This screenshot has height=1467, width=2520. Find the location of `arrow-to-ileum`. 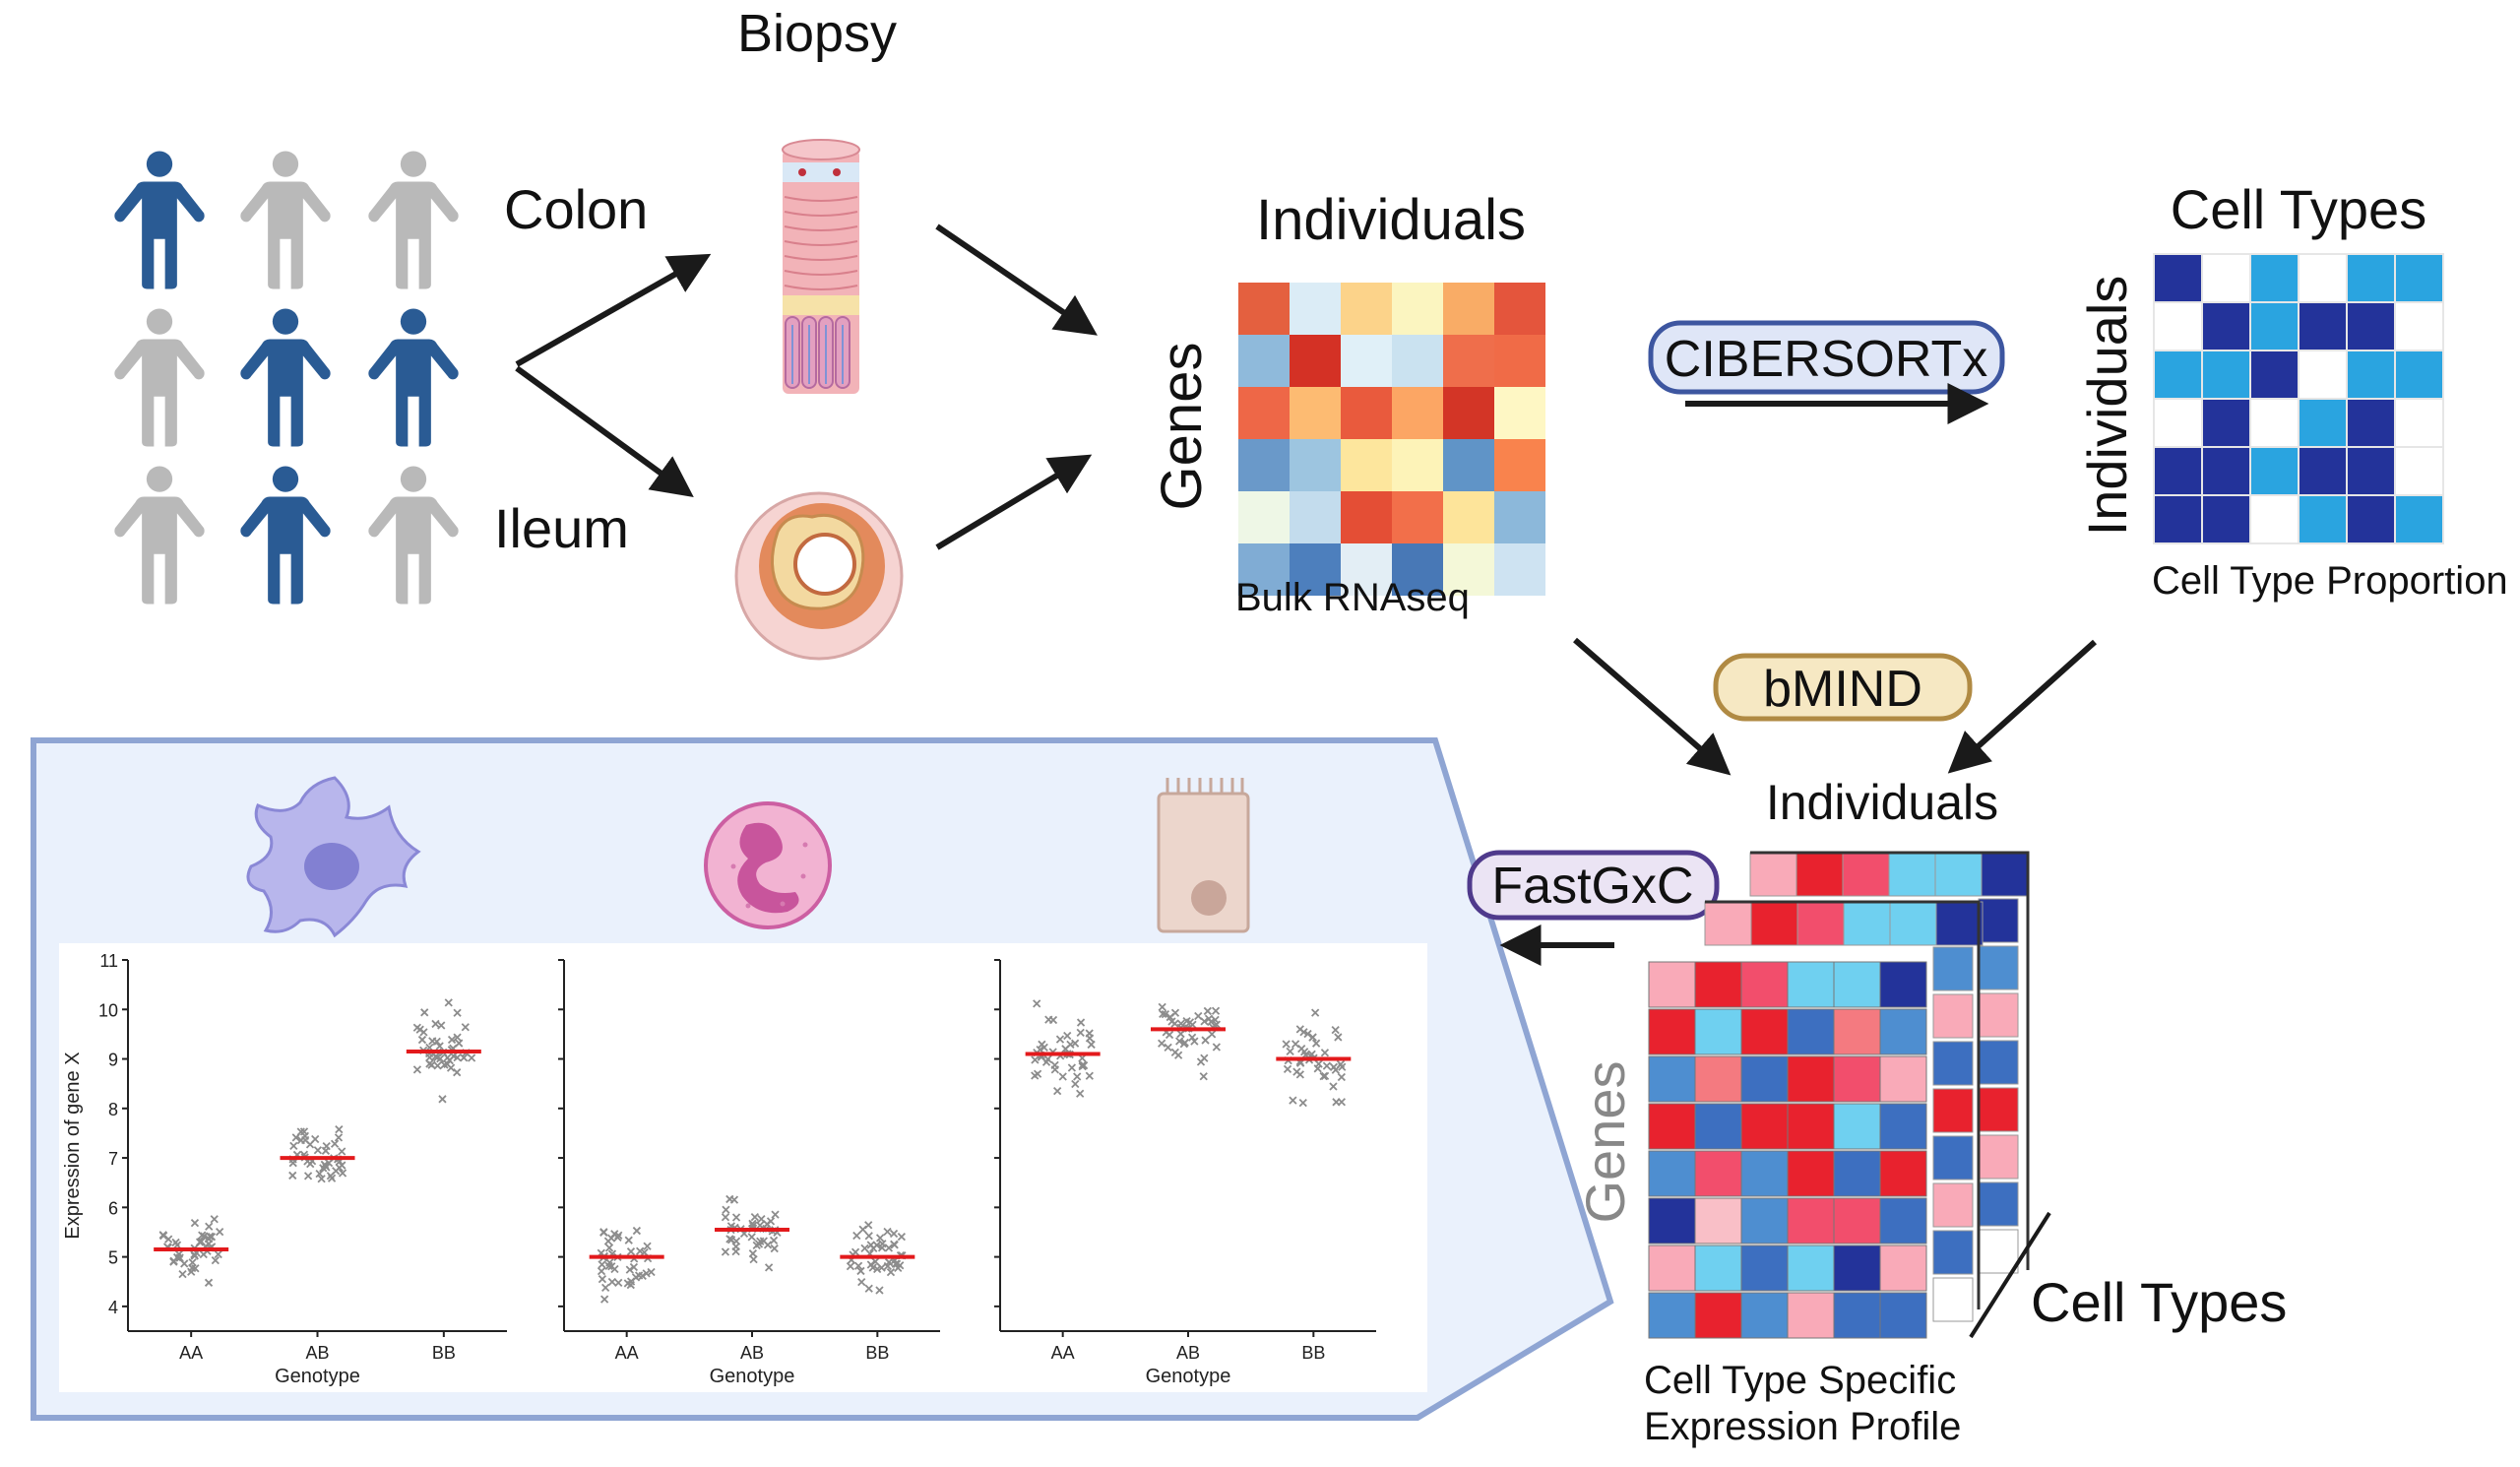

arrow-to-ileum is located at coordinates (604, 431).